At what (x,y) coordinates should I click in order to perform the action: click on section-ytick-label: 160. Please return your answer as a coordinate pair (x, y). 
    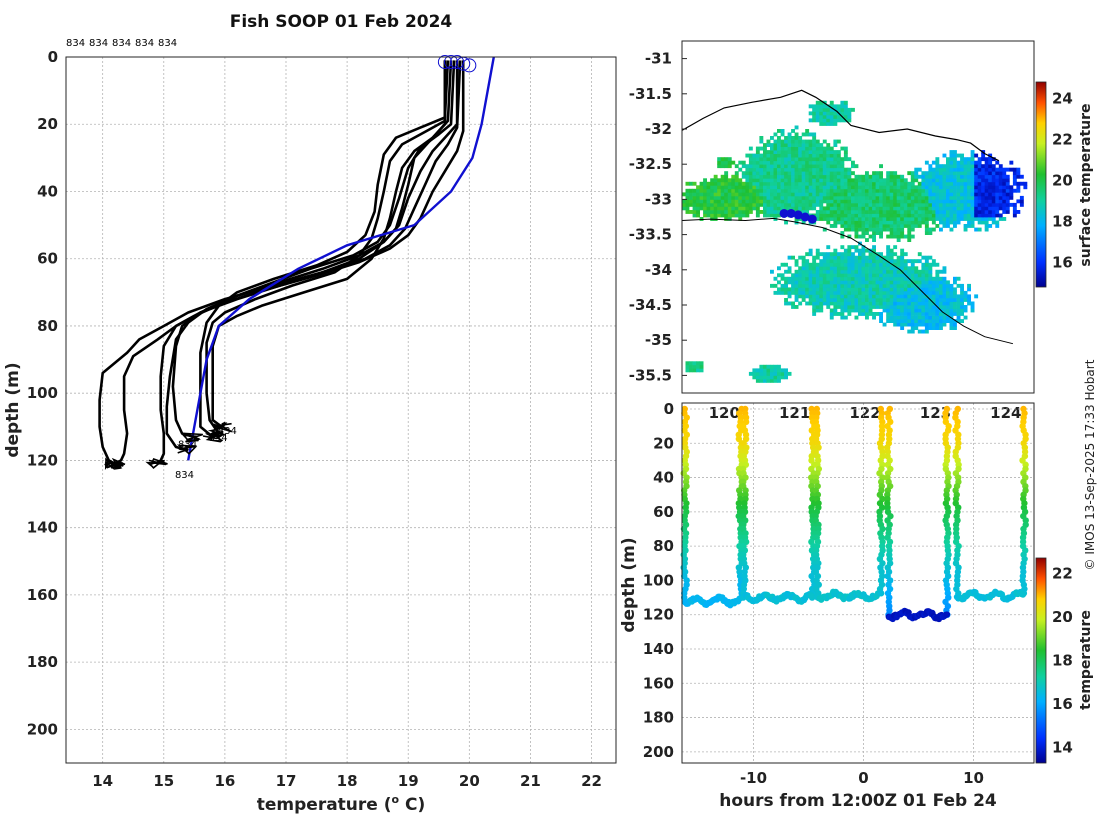
    Looking at the image, I should click on (658, 683).